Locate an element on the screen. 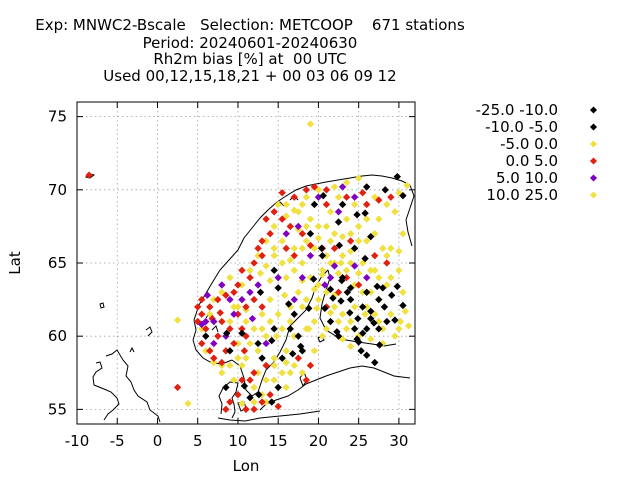  x-tick-label: 15 is located at coordinates (278, 441).